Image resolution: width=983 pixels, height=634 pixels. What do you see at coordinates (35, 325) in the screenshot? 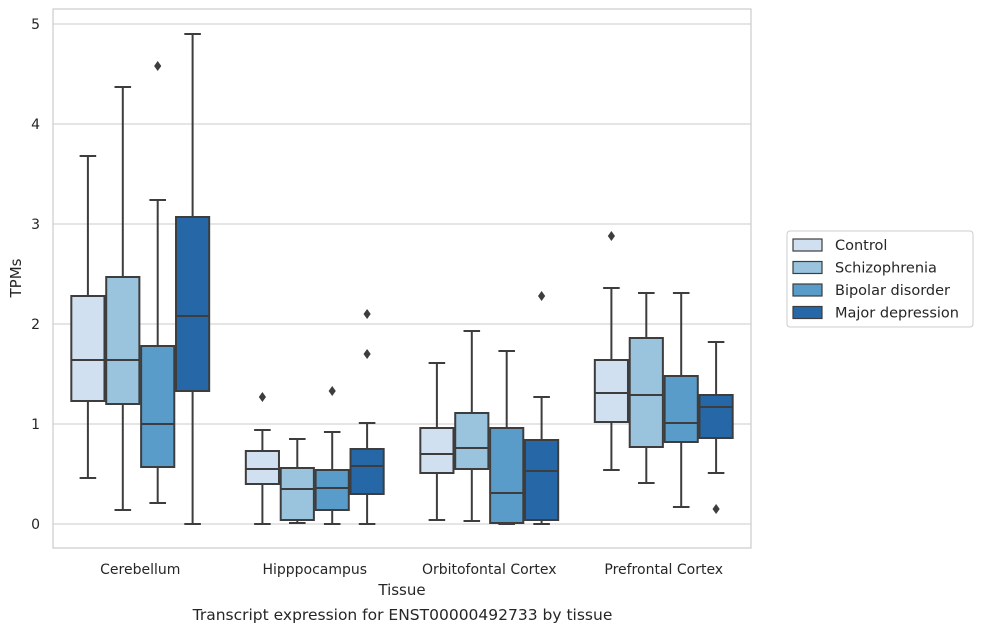
I see `y-tick-label: 2` at bounding box center [35, 325].